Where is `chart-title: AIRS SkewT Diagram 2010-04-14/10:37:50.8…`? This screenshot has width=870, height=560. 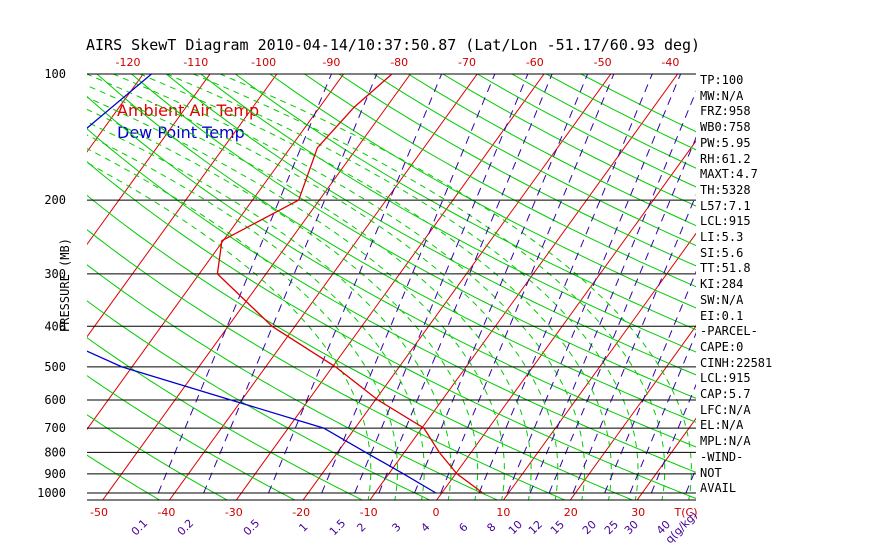 chart-title: AIRS SkewT Diagram 2010-04-14/10:37:50.8… is located at coordinates (393, 45).